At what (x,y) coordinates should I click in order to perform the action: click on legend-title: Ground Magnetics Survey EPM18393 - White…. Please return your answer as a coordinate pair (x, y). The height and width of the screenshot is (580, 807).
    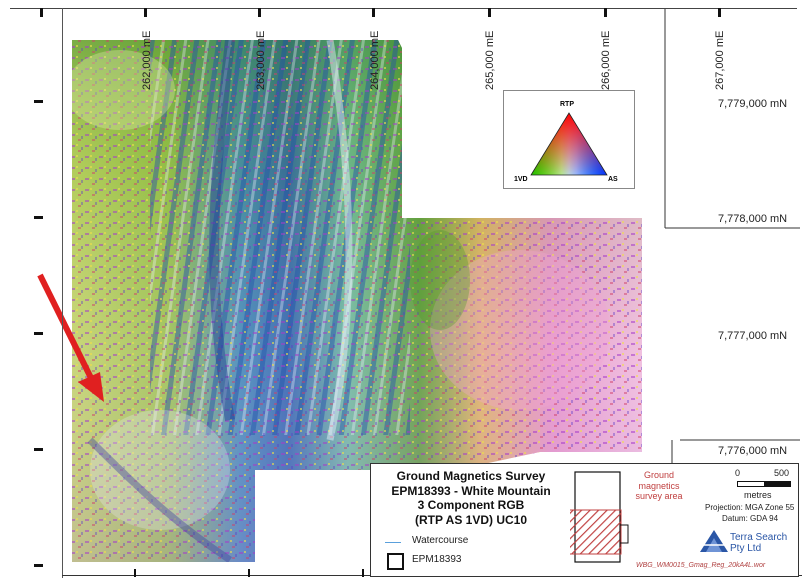
    Looking at the image, I should click on (471, 498).